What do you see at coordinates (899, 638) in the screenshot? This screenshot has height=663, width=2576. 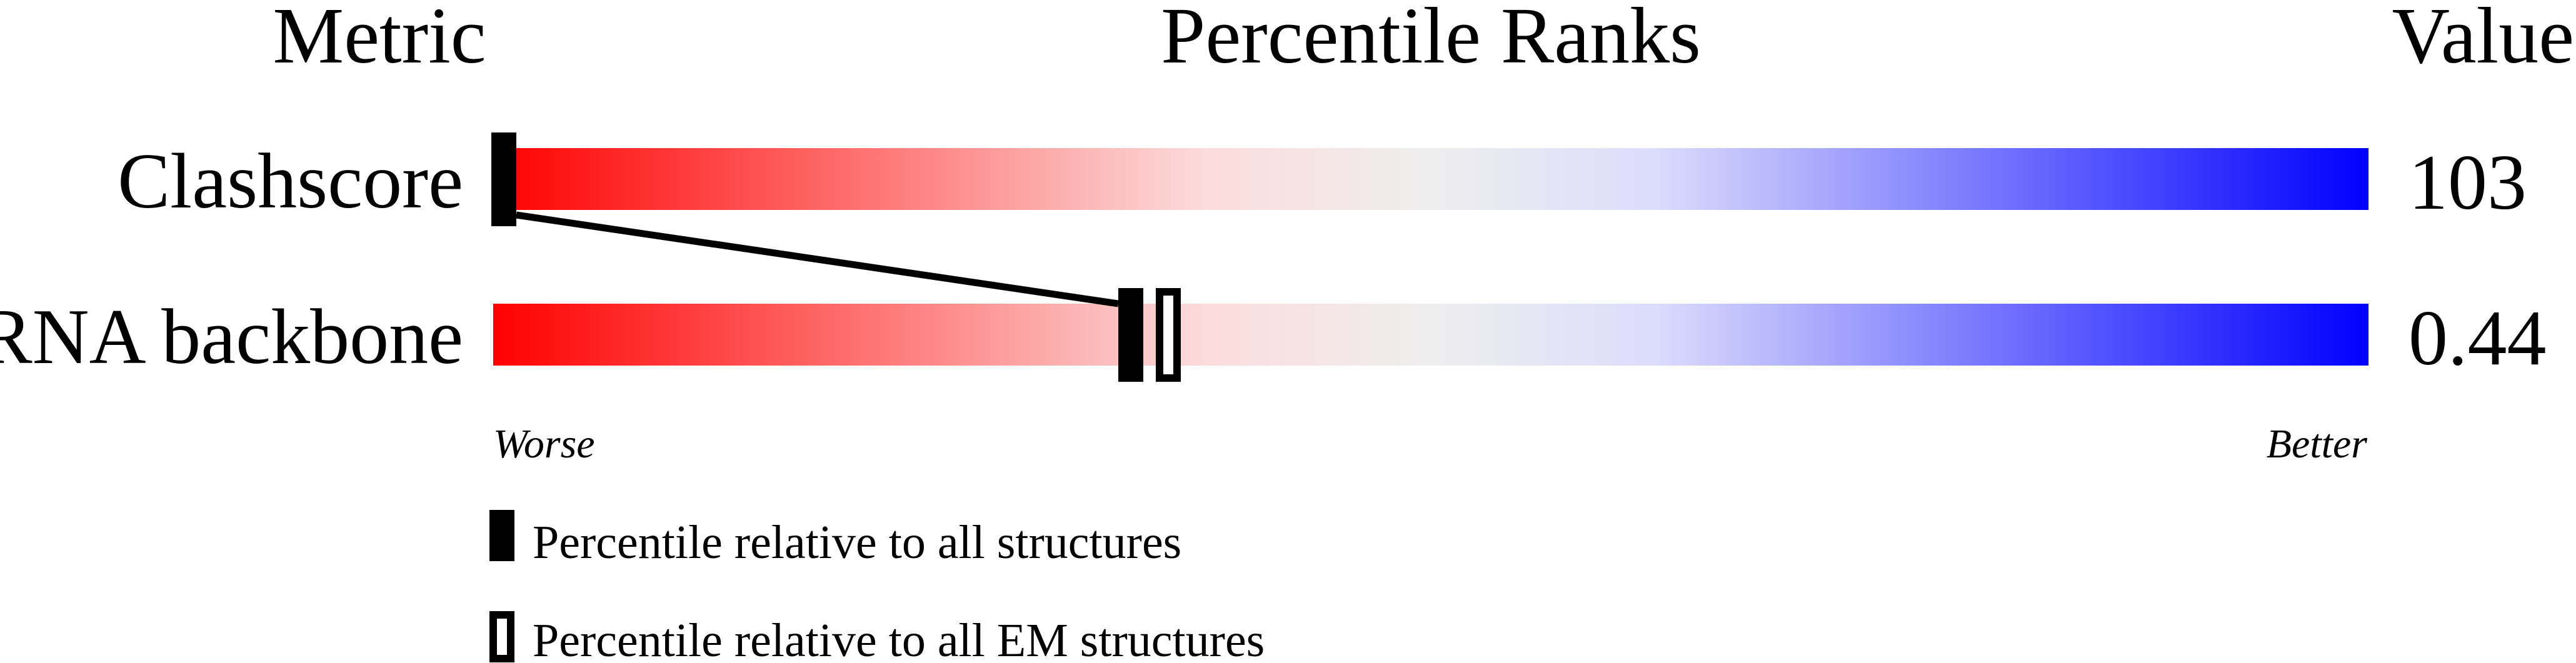 I see `legend-em-structures: Percentile relative to all EM structures` at bounding box center [899, 638].